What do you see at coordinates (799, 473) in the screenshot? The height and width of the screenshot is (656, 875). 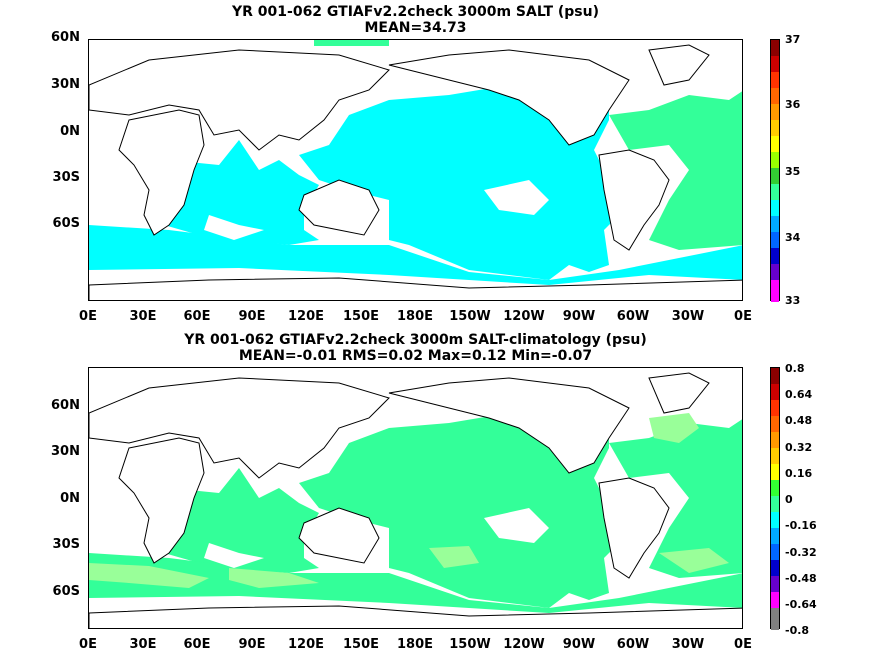 I see `colorbar-label: 0.16` at bounding box center [799, 473].